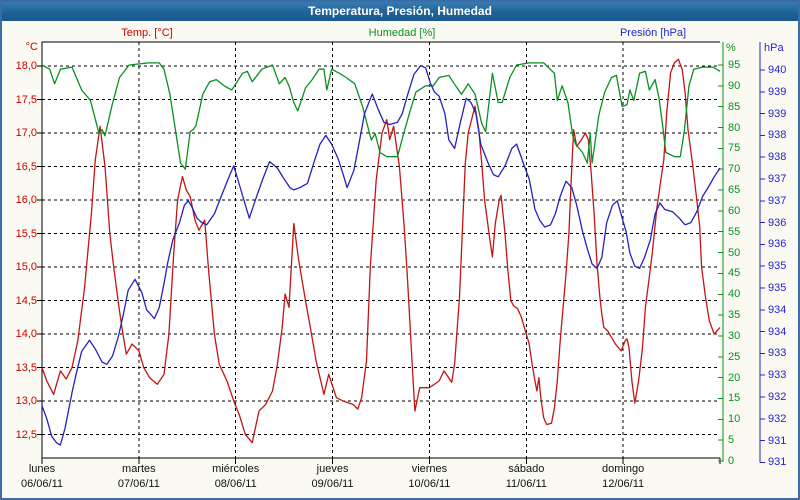 The height and width of the screenshot is (500, 800). Describe the element at coordinates (526, 469) in the screenshot. I see `day-name-label: sábado` at that location.